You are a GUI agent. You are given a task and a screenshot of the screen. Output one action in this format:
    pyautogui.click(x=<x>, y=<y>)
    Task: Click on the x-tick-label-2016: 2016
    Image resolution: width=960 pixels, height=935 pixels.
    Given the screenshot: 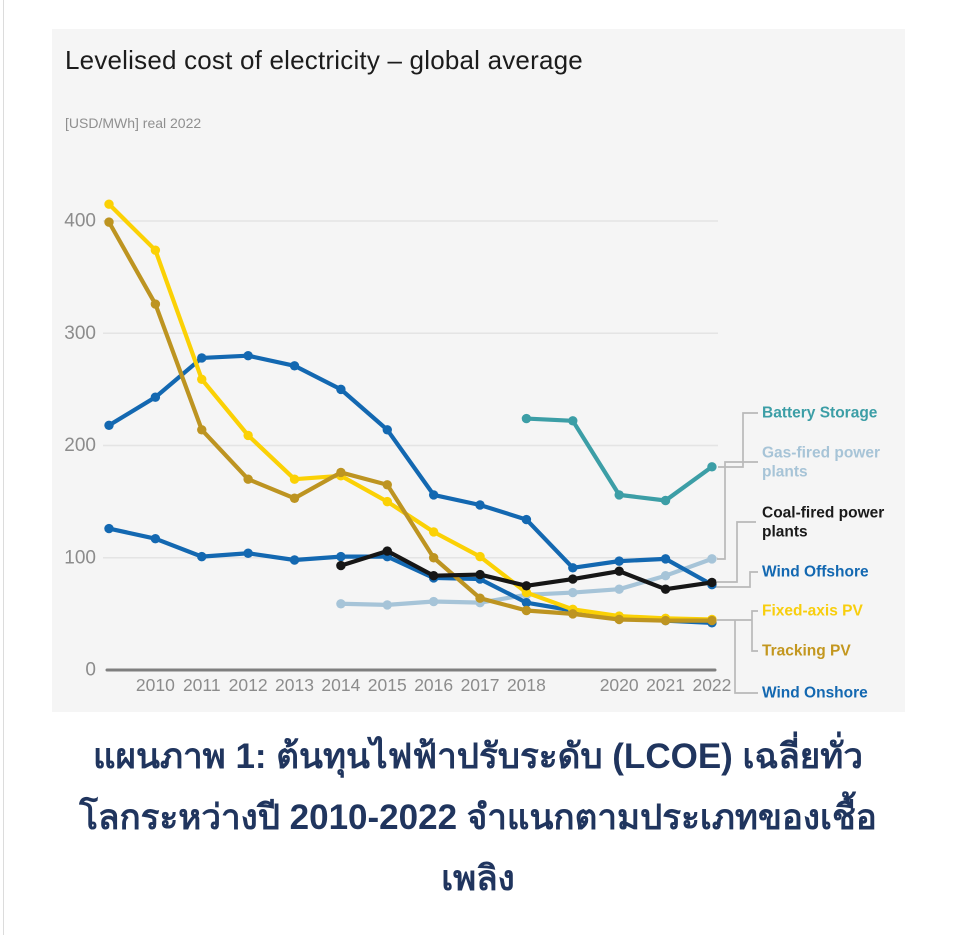 What is the action you would take?
    pyautogui.click(x=433, y=685)
    